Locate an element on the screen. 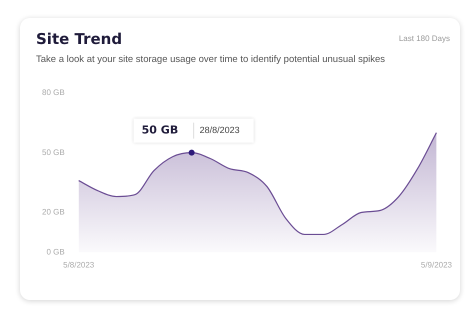 This screenshot has height=330, width=474. x-tick-label: 5/8/2023 is located at coordinates (79, 265).